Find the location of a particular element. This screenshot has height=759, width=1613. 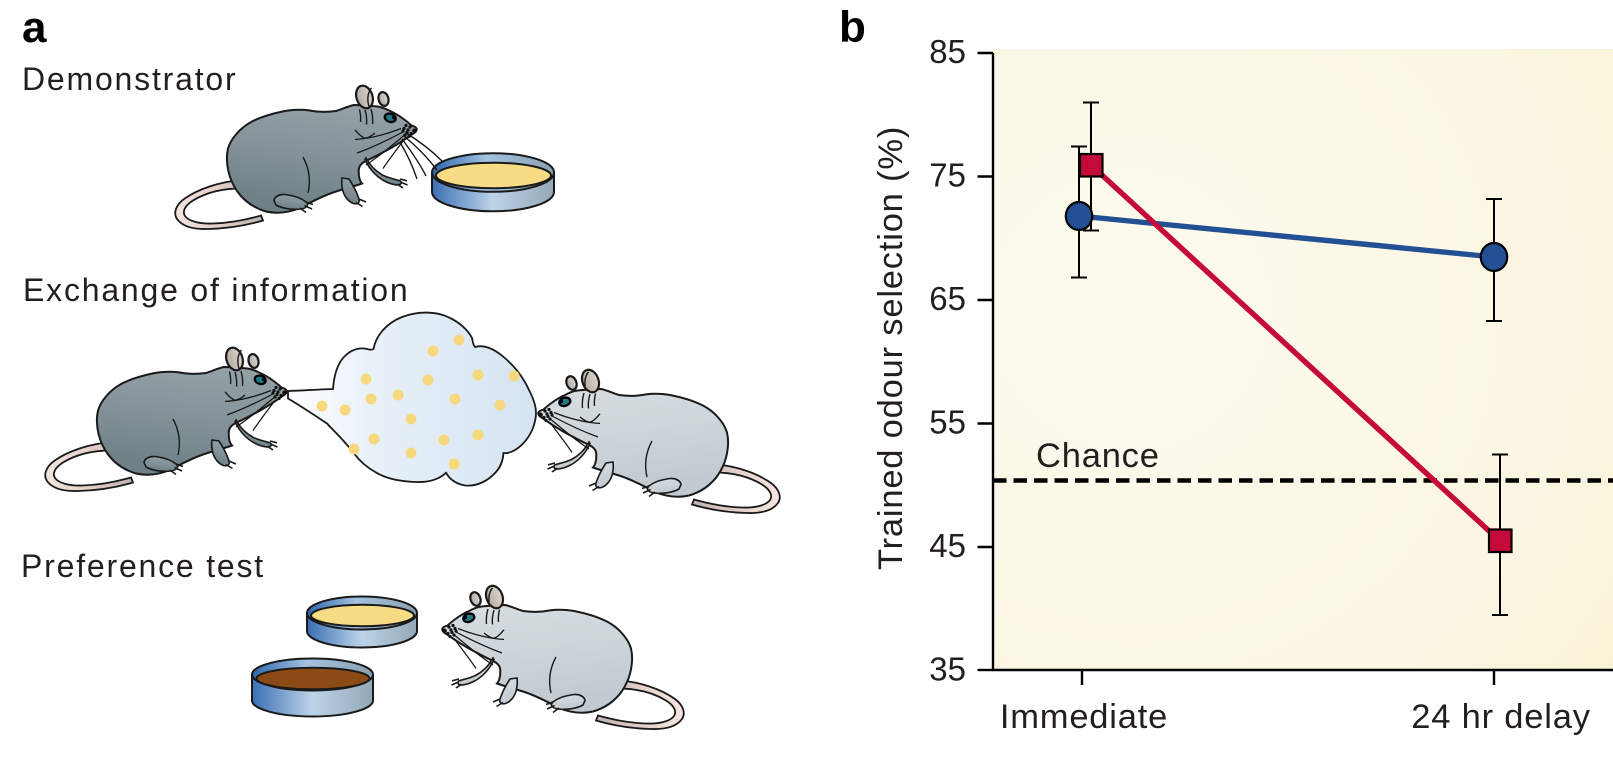

svg-text: a is located at coordinates (34, 27).